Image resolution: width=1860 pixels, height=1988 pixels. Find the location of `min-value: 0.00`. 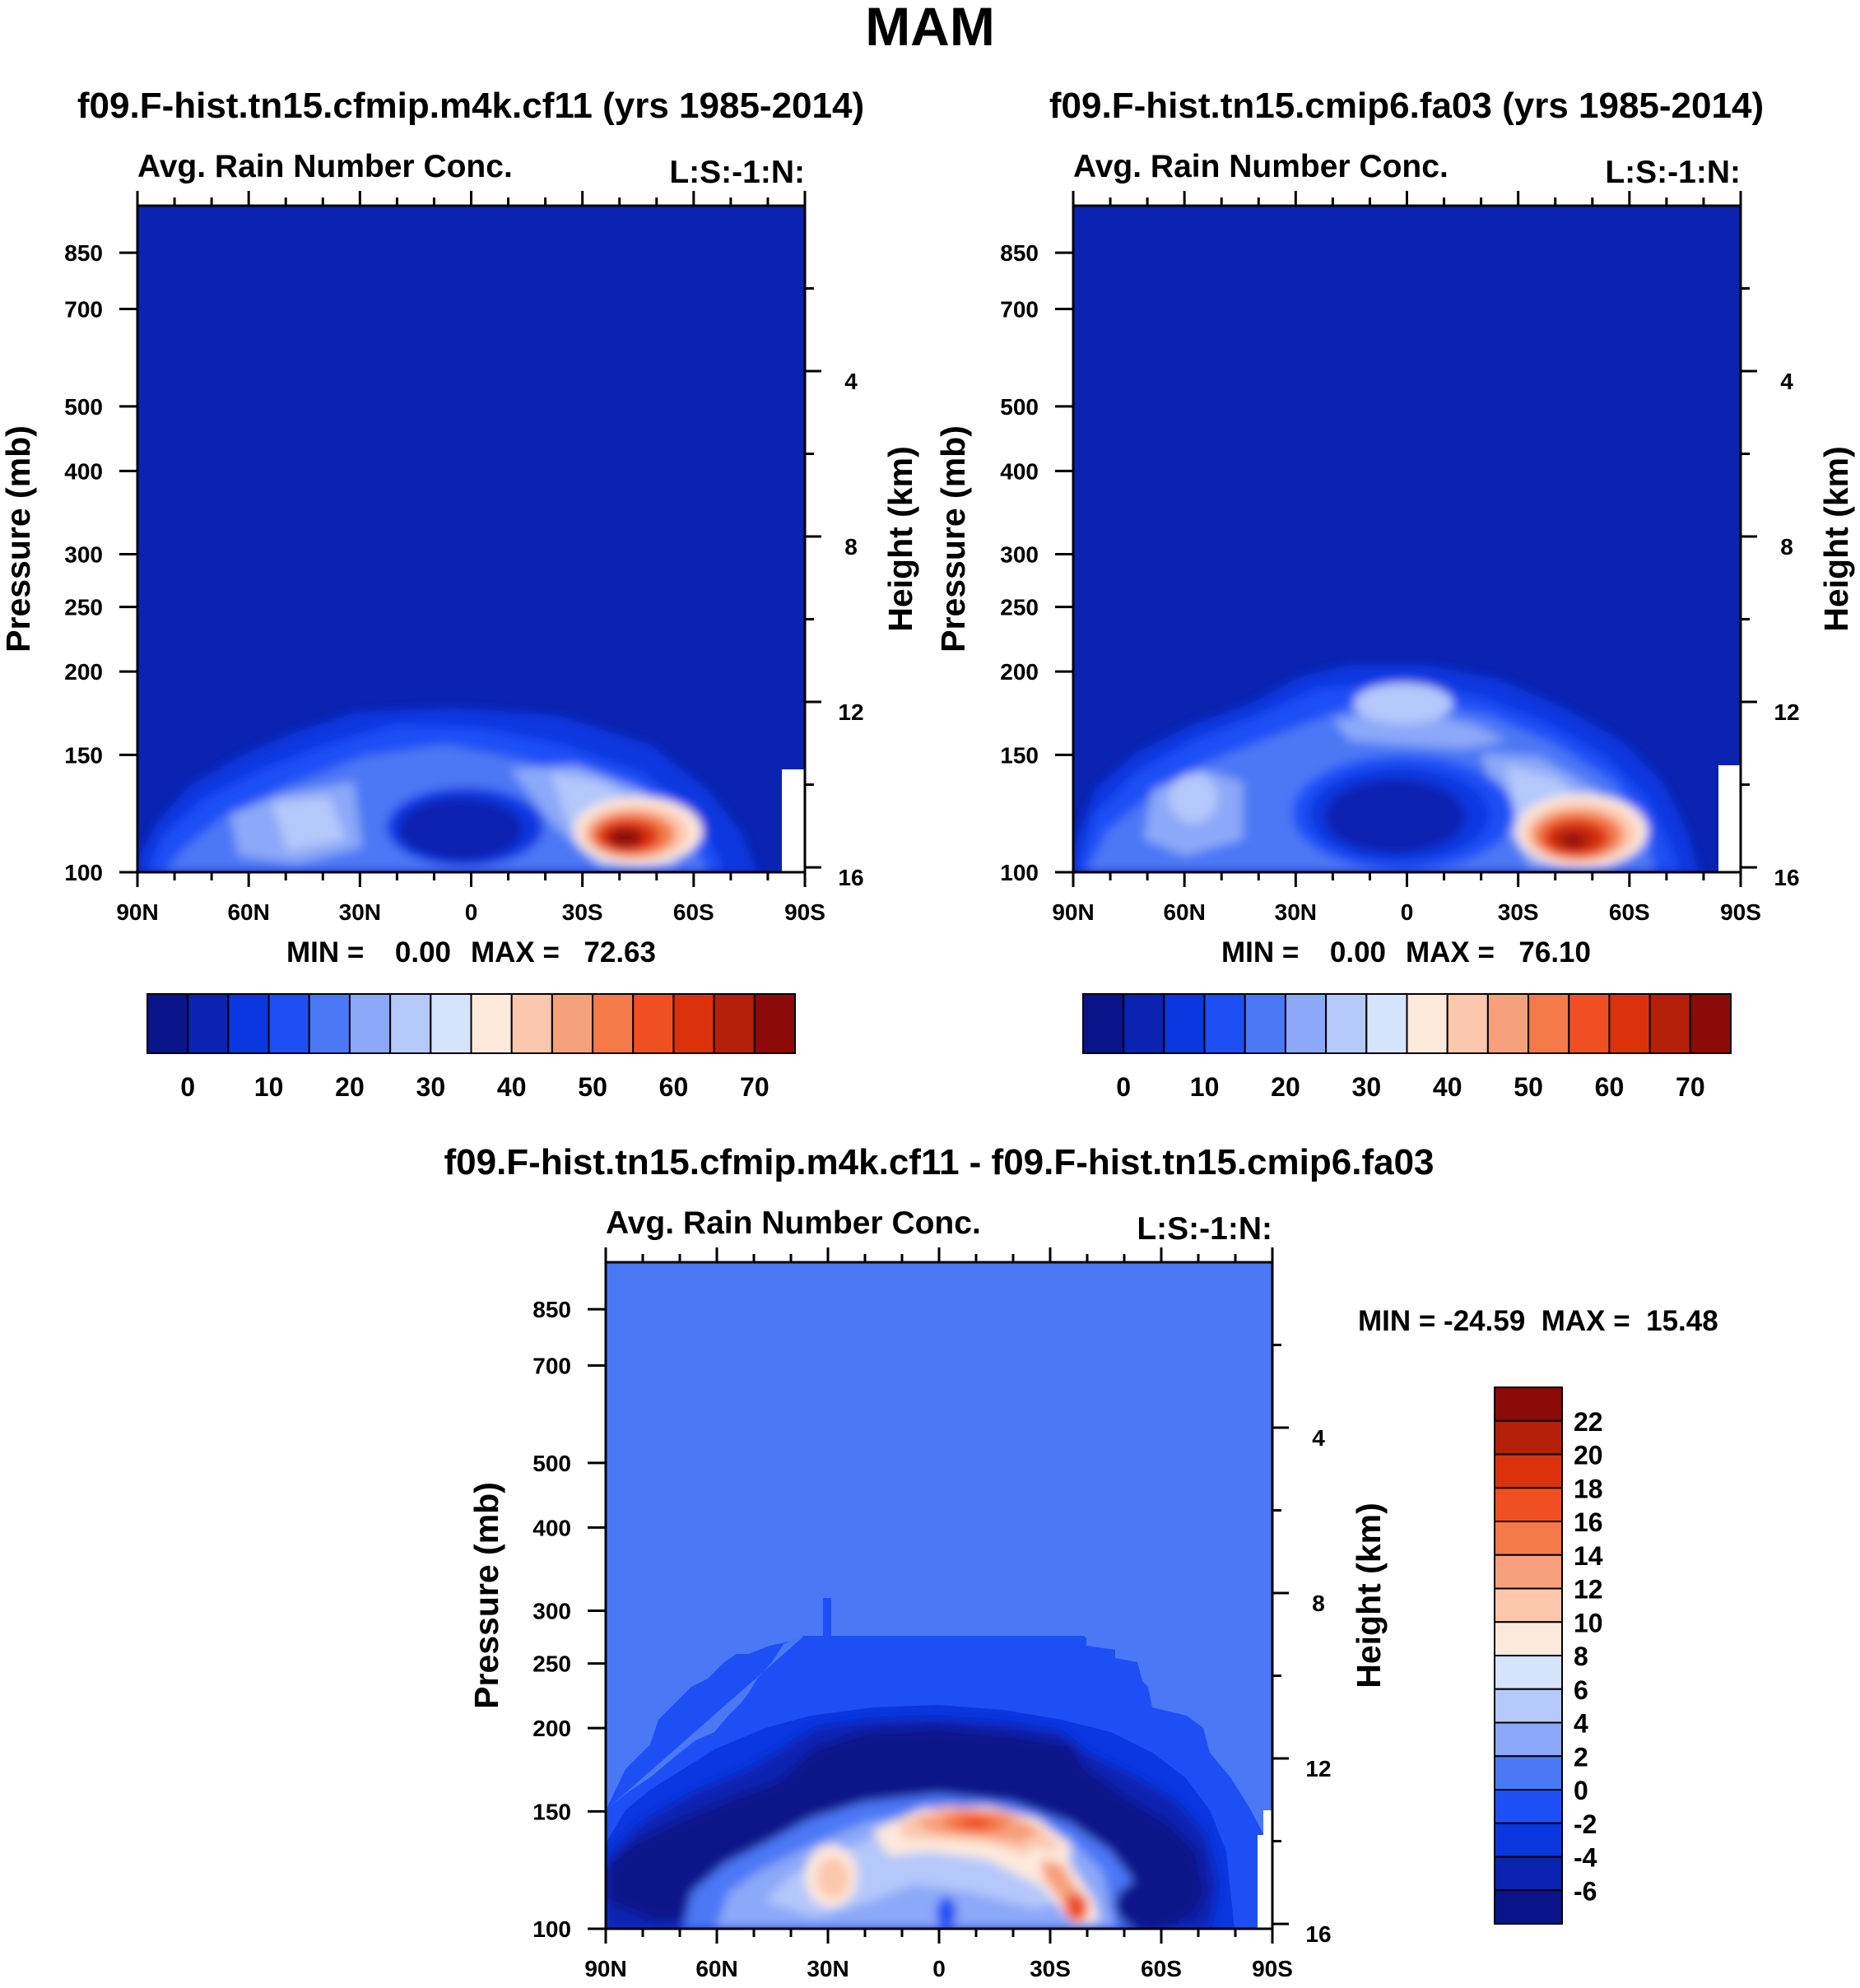

min-value: 0.00 is located at coordinates (423, 952).